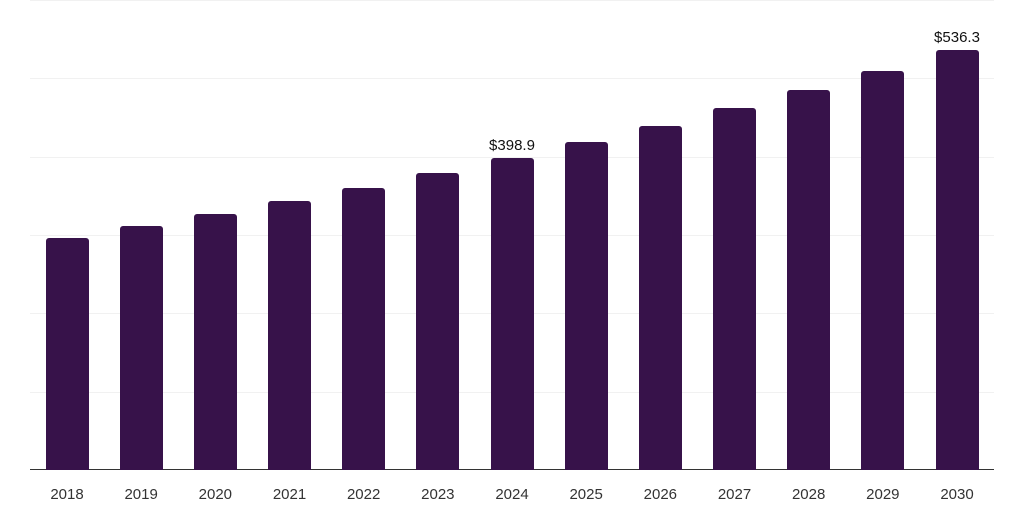  What do you see at coordinates (957, 259) in the screenshot?
I see `bar-2030` at bounding box center [957, 259].